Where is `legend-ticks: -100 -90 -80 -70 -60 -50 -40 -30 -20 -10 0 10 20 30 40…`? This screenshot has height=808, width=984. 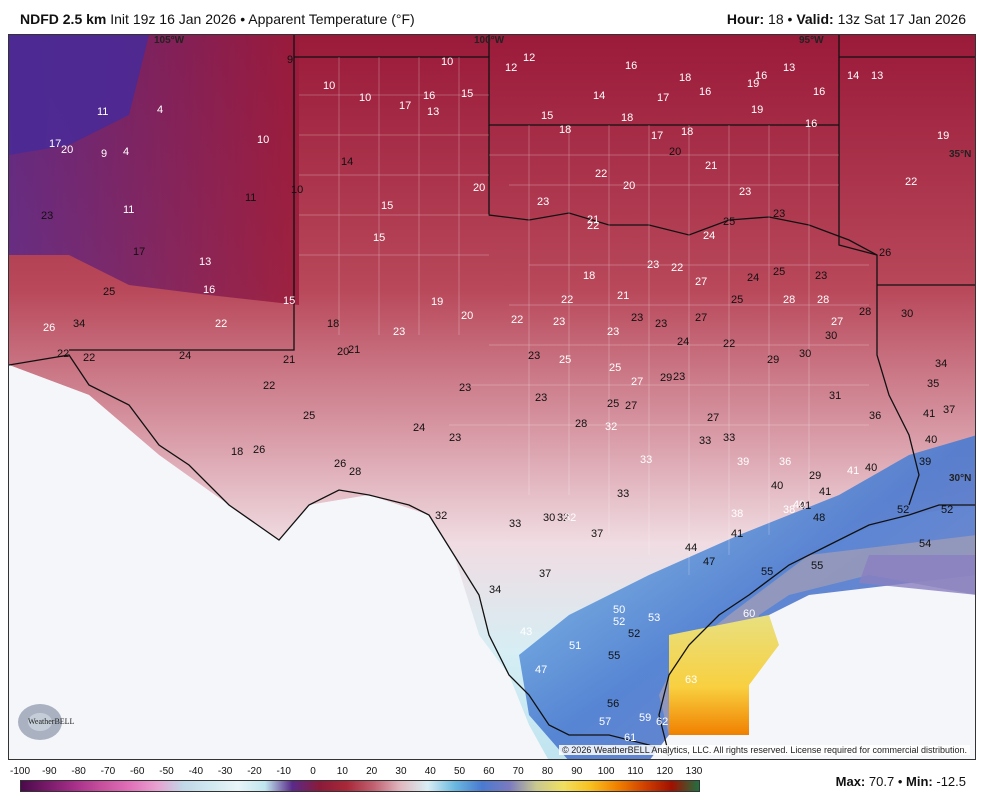
legend-ticks: -100 -90 -80 -70 -60 -50 -40 -30 -20 -10 0 10 20 30 40… is located at coordinates (356, 772).